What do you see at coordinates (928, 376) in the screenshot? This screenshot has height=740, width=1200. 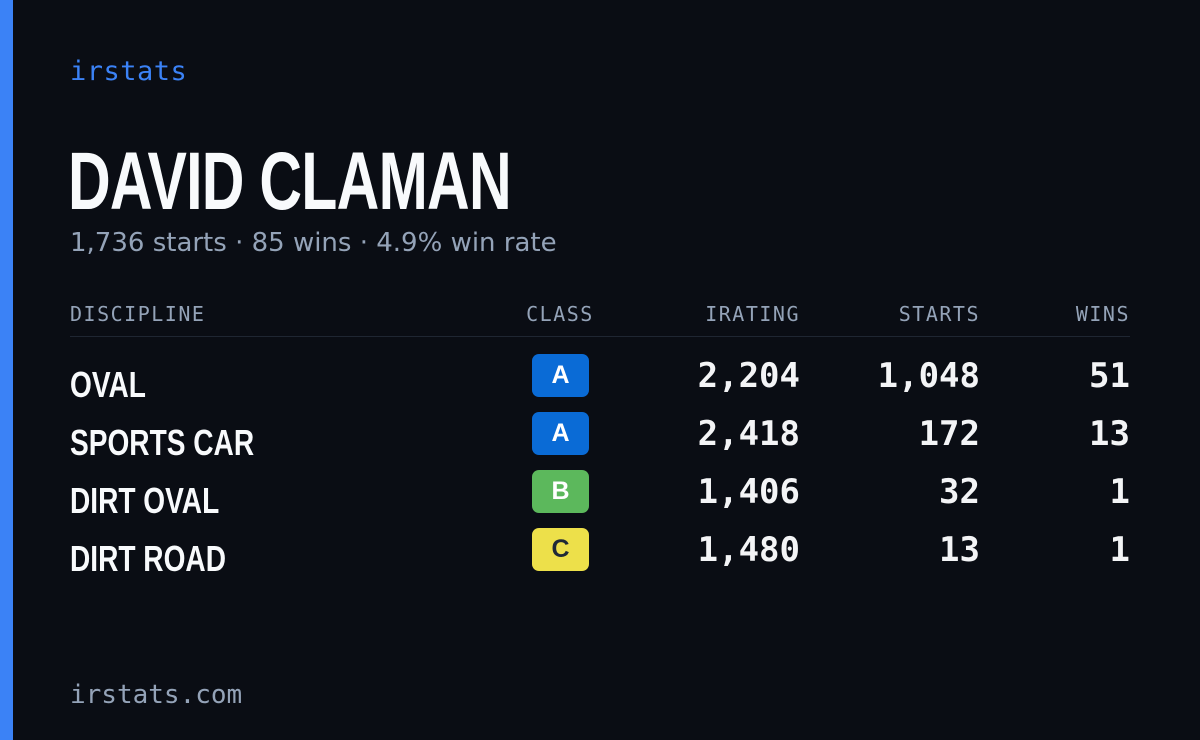 I see `starts-value: 1,048` at bounding box center [928, 376].